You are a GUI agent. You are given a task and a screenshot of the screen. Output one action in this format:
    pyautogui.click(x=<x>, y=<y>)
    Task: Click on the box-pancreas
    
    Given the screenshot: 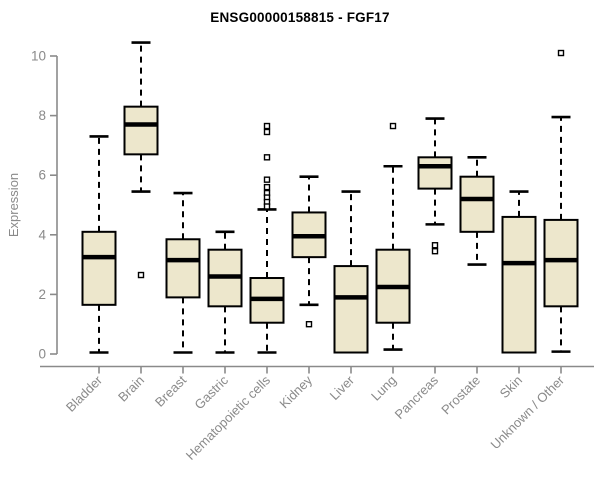 What is the action you would take?
    pyautogui.click(x=435, y=173)
    